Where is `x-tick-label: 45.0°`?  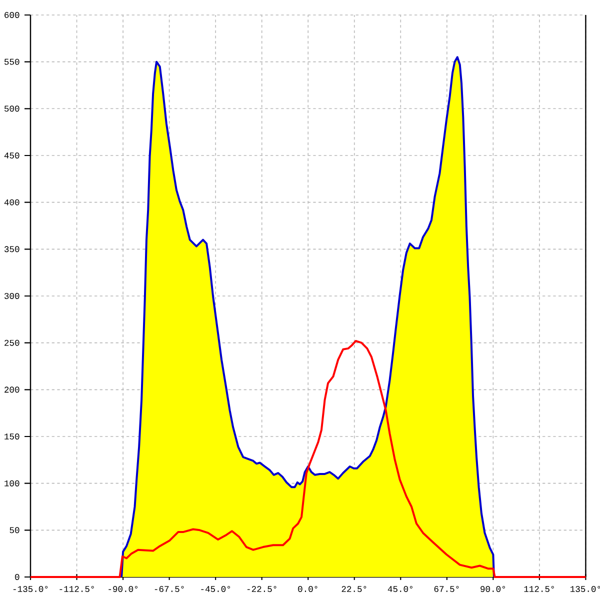 x-tick-label: 45.0° is located at coordinates (400, 589).